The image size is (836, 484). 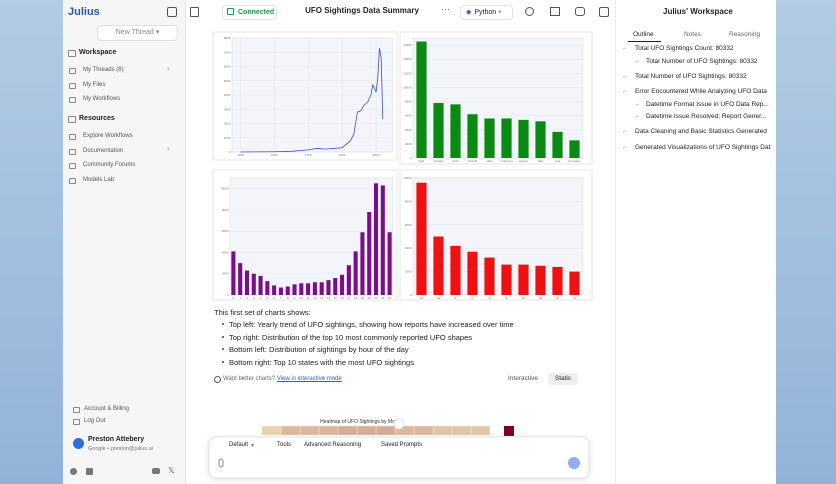 I want to click on interactive-link: View in interactive mode, so click(x=309, y=379).